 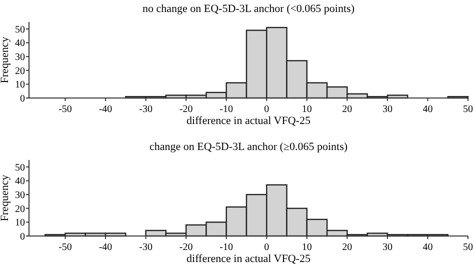 I want to click on chart-title: no change on EQ-5D-3L anchor (<0.065 points), so click(x=248, y=9).